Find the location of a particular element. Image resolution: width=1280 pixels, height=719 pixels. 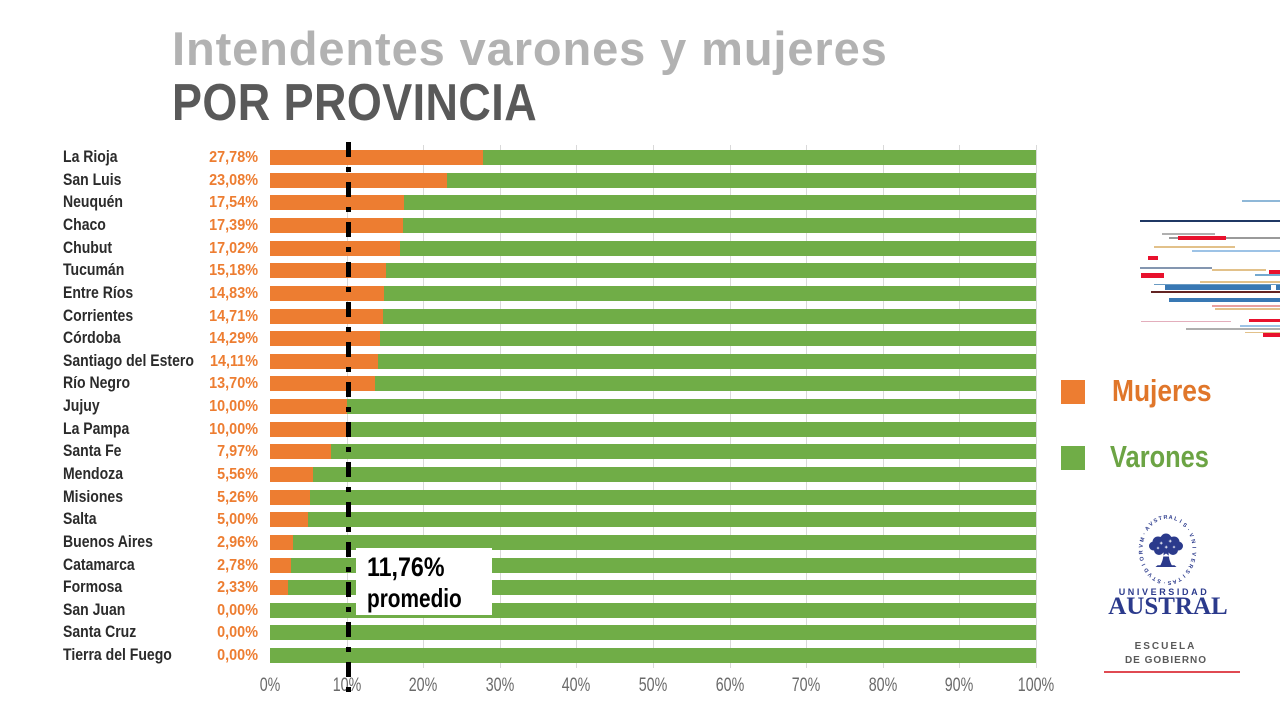

svg-text: ESCUELA is located at coordinates (1166, 646).